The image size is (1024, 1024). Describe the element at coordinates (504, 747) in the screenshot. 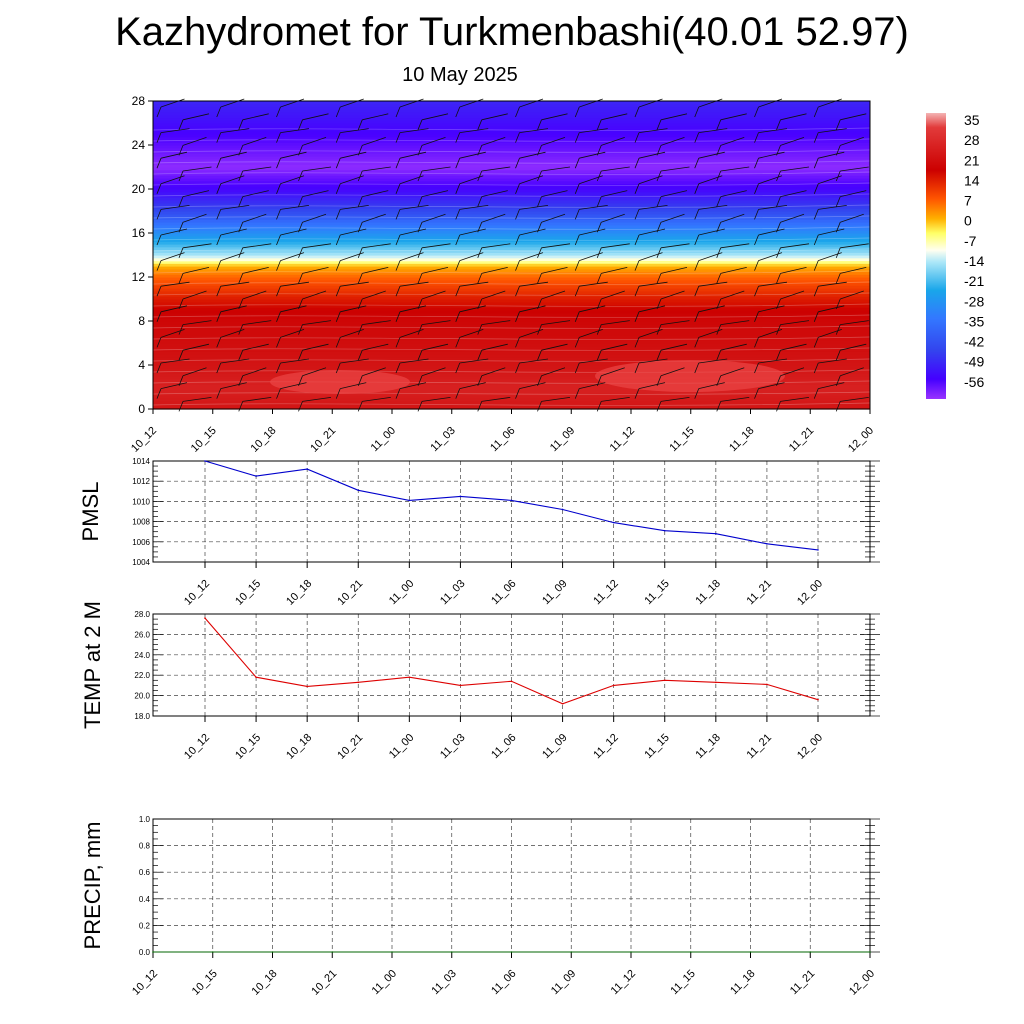

I see `x-tick-label: 11_06` at that location.